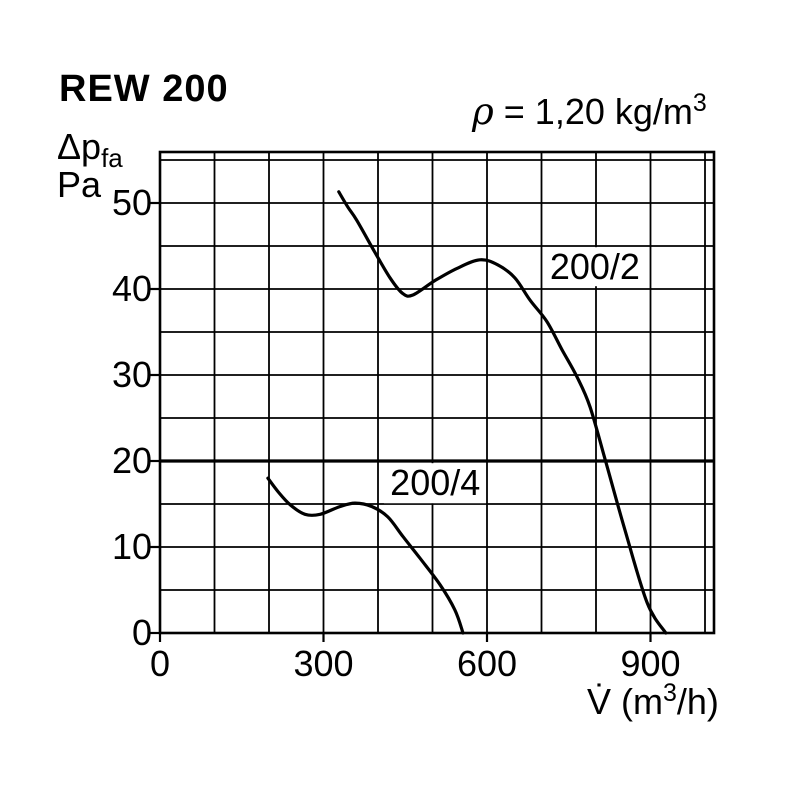 The height and width of the screenshot is (800, 800). I want to click on x-axis-label-vdot: V̇, so click(599, 701).